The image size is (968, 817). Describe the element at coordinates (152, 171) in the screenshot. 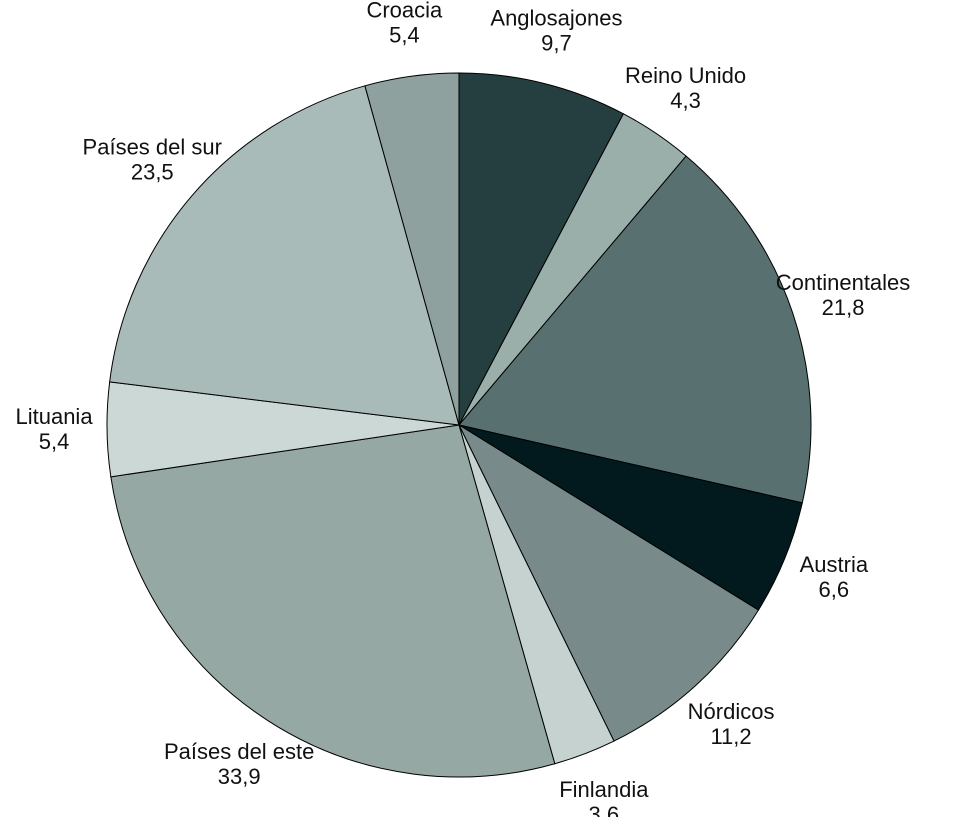

I see `slice-value: 23,5` at that location.